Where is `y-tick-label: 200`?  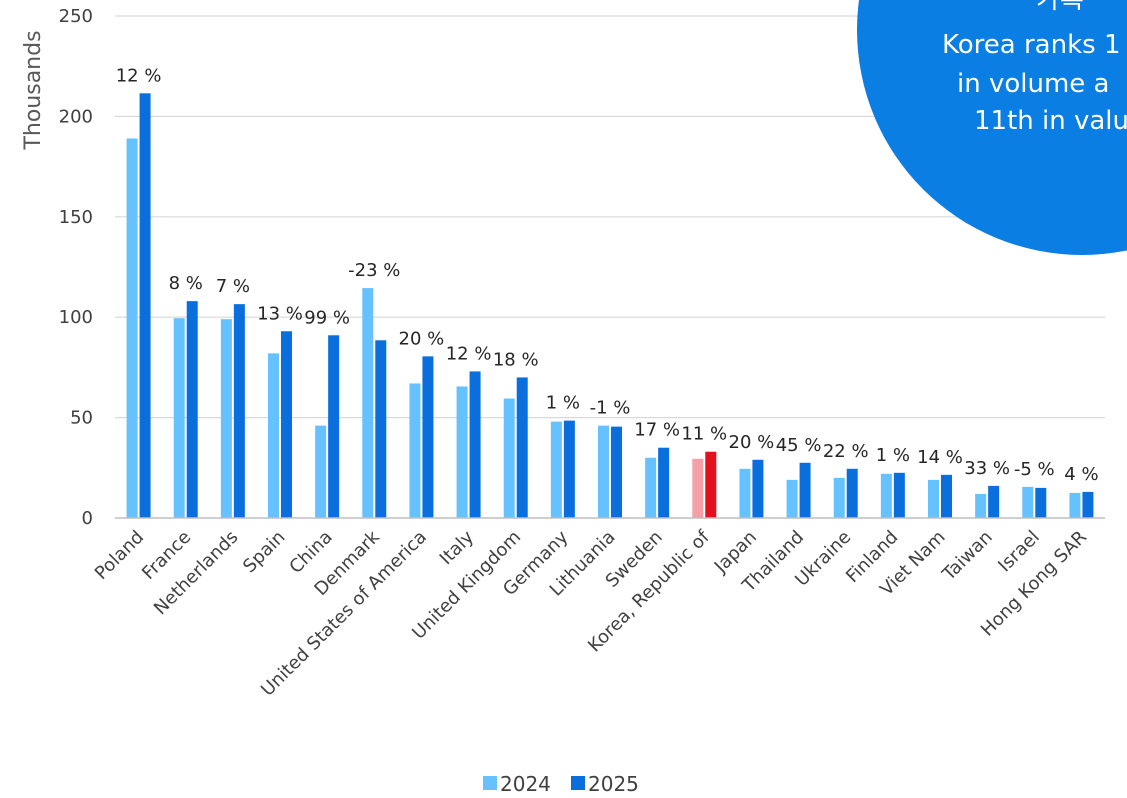
y-tick-label: 200 is located at coordinates (76, 116).